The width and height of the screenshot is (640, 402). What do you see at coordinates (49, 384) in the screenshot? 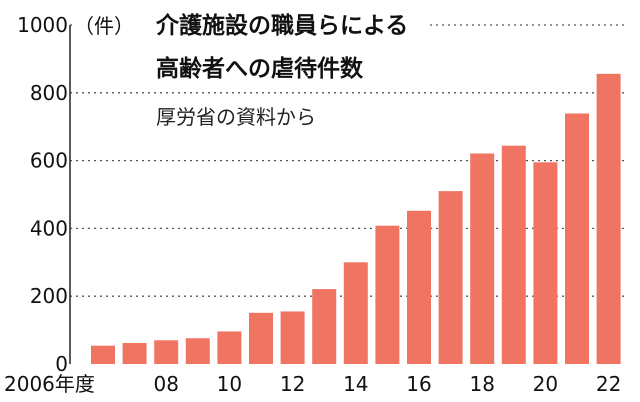
I see `x-tick-label: 2006年度` at bounding box center [49, 384].